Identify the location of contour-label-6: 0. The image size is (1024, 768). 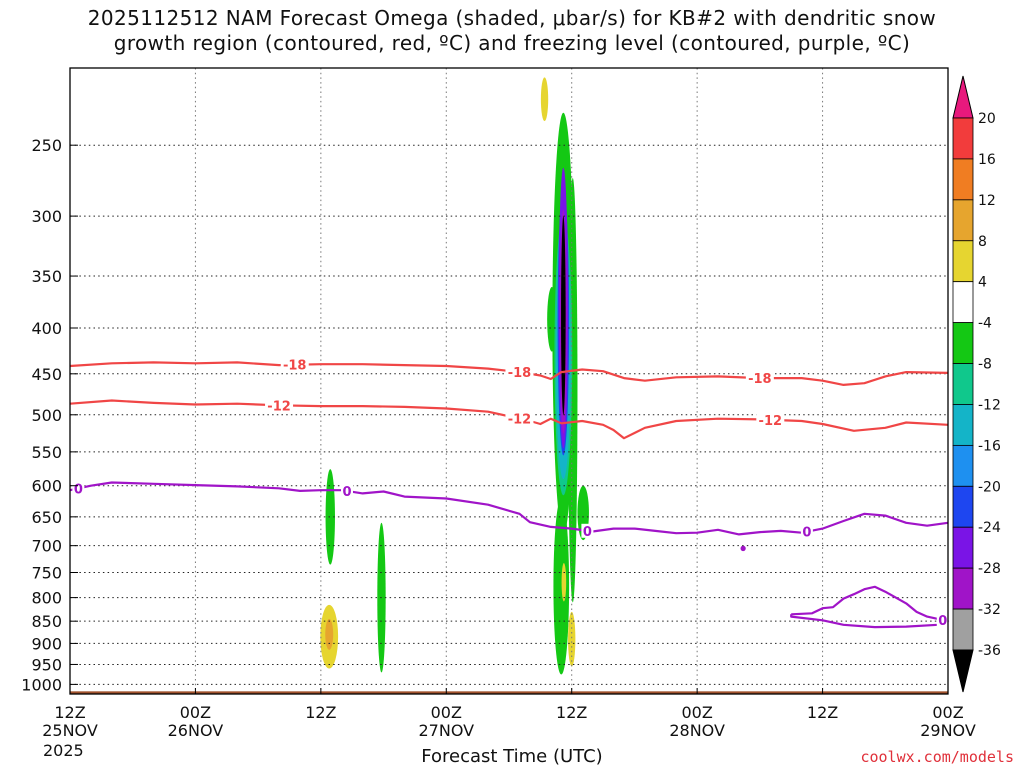
(78, 489).